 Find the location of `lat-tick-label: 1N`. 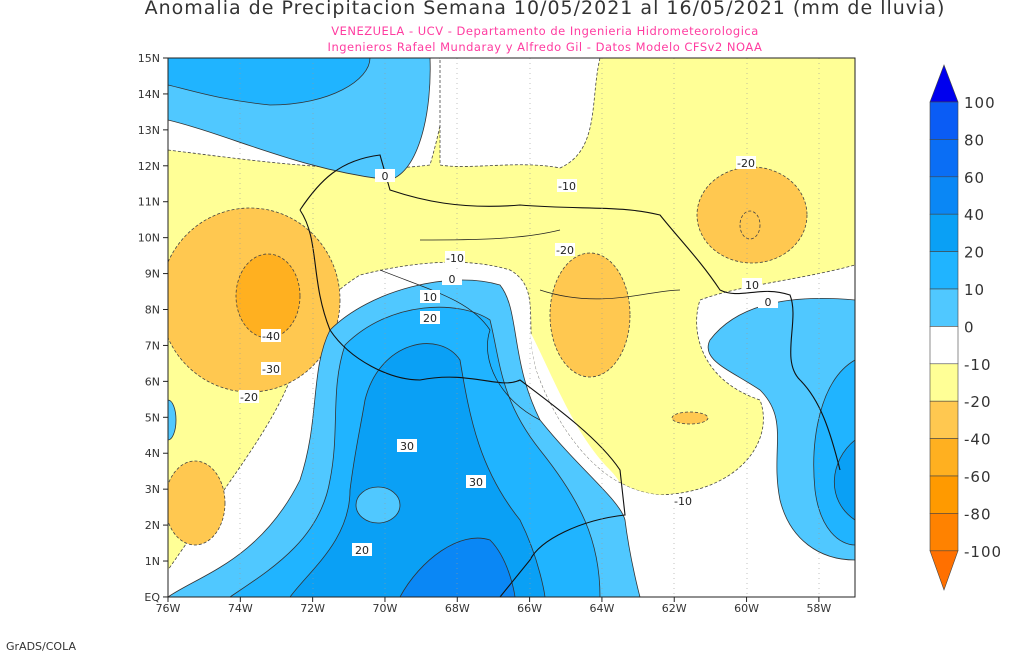

lat-tick-label: 1N is located at coordinates (152, 561).